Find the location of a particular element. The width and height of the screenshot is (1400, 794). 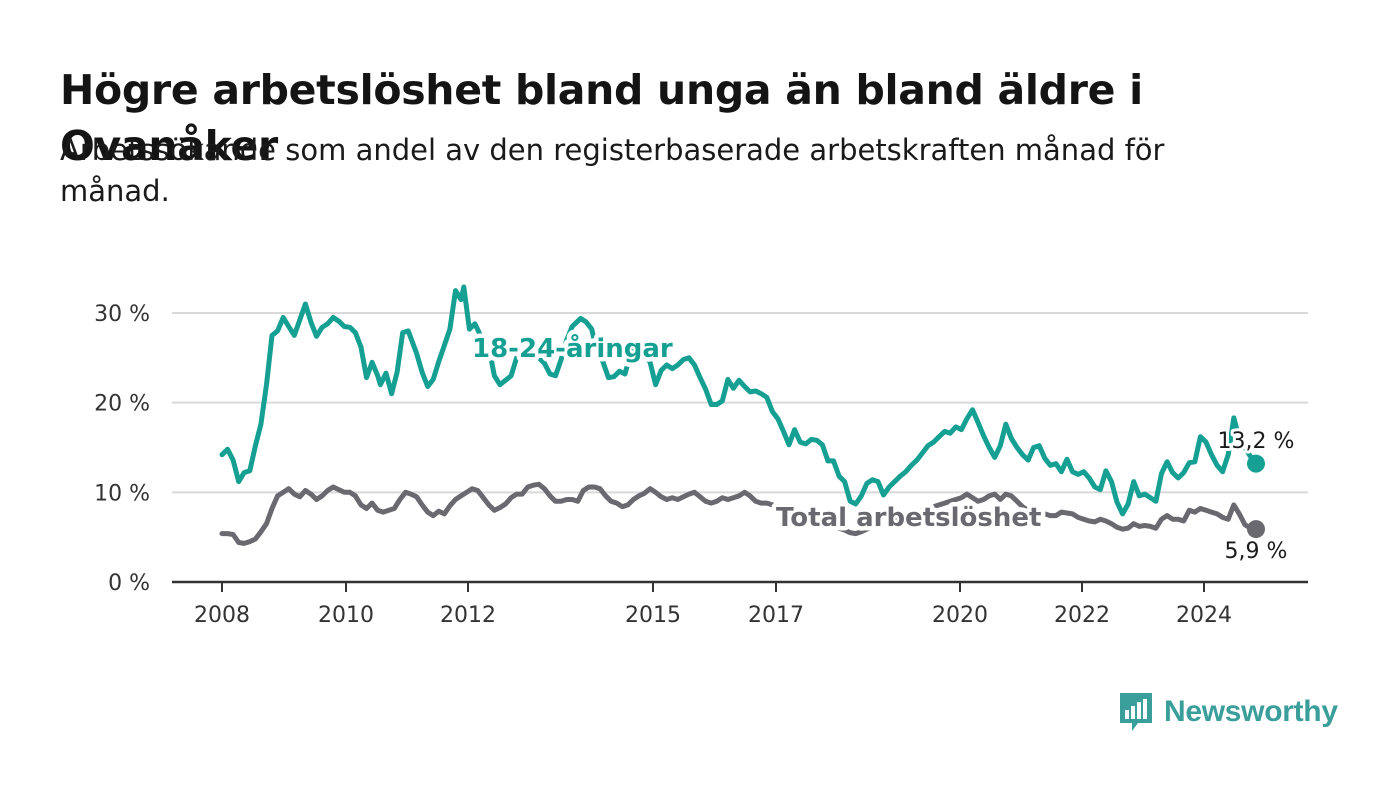

x-tick-label: 2008 is located at coordinates (222, 615).